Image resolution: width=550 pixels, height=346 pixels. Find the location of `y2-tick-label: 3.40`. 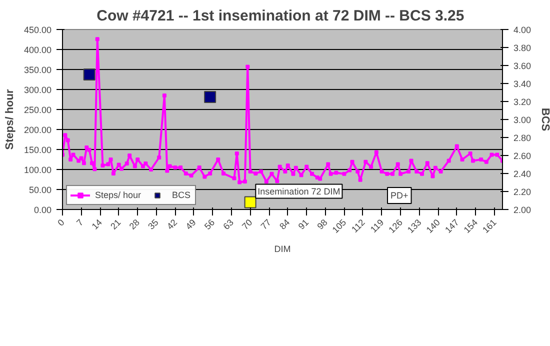

y2-tick-label: 3.40 is located at coordinates (523, 84).